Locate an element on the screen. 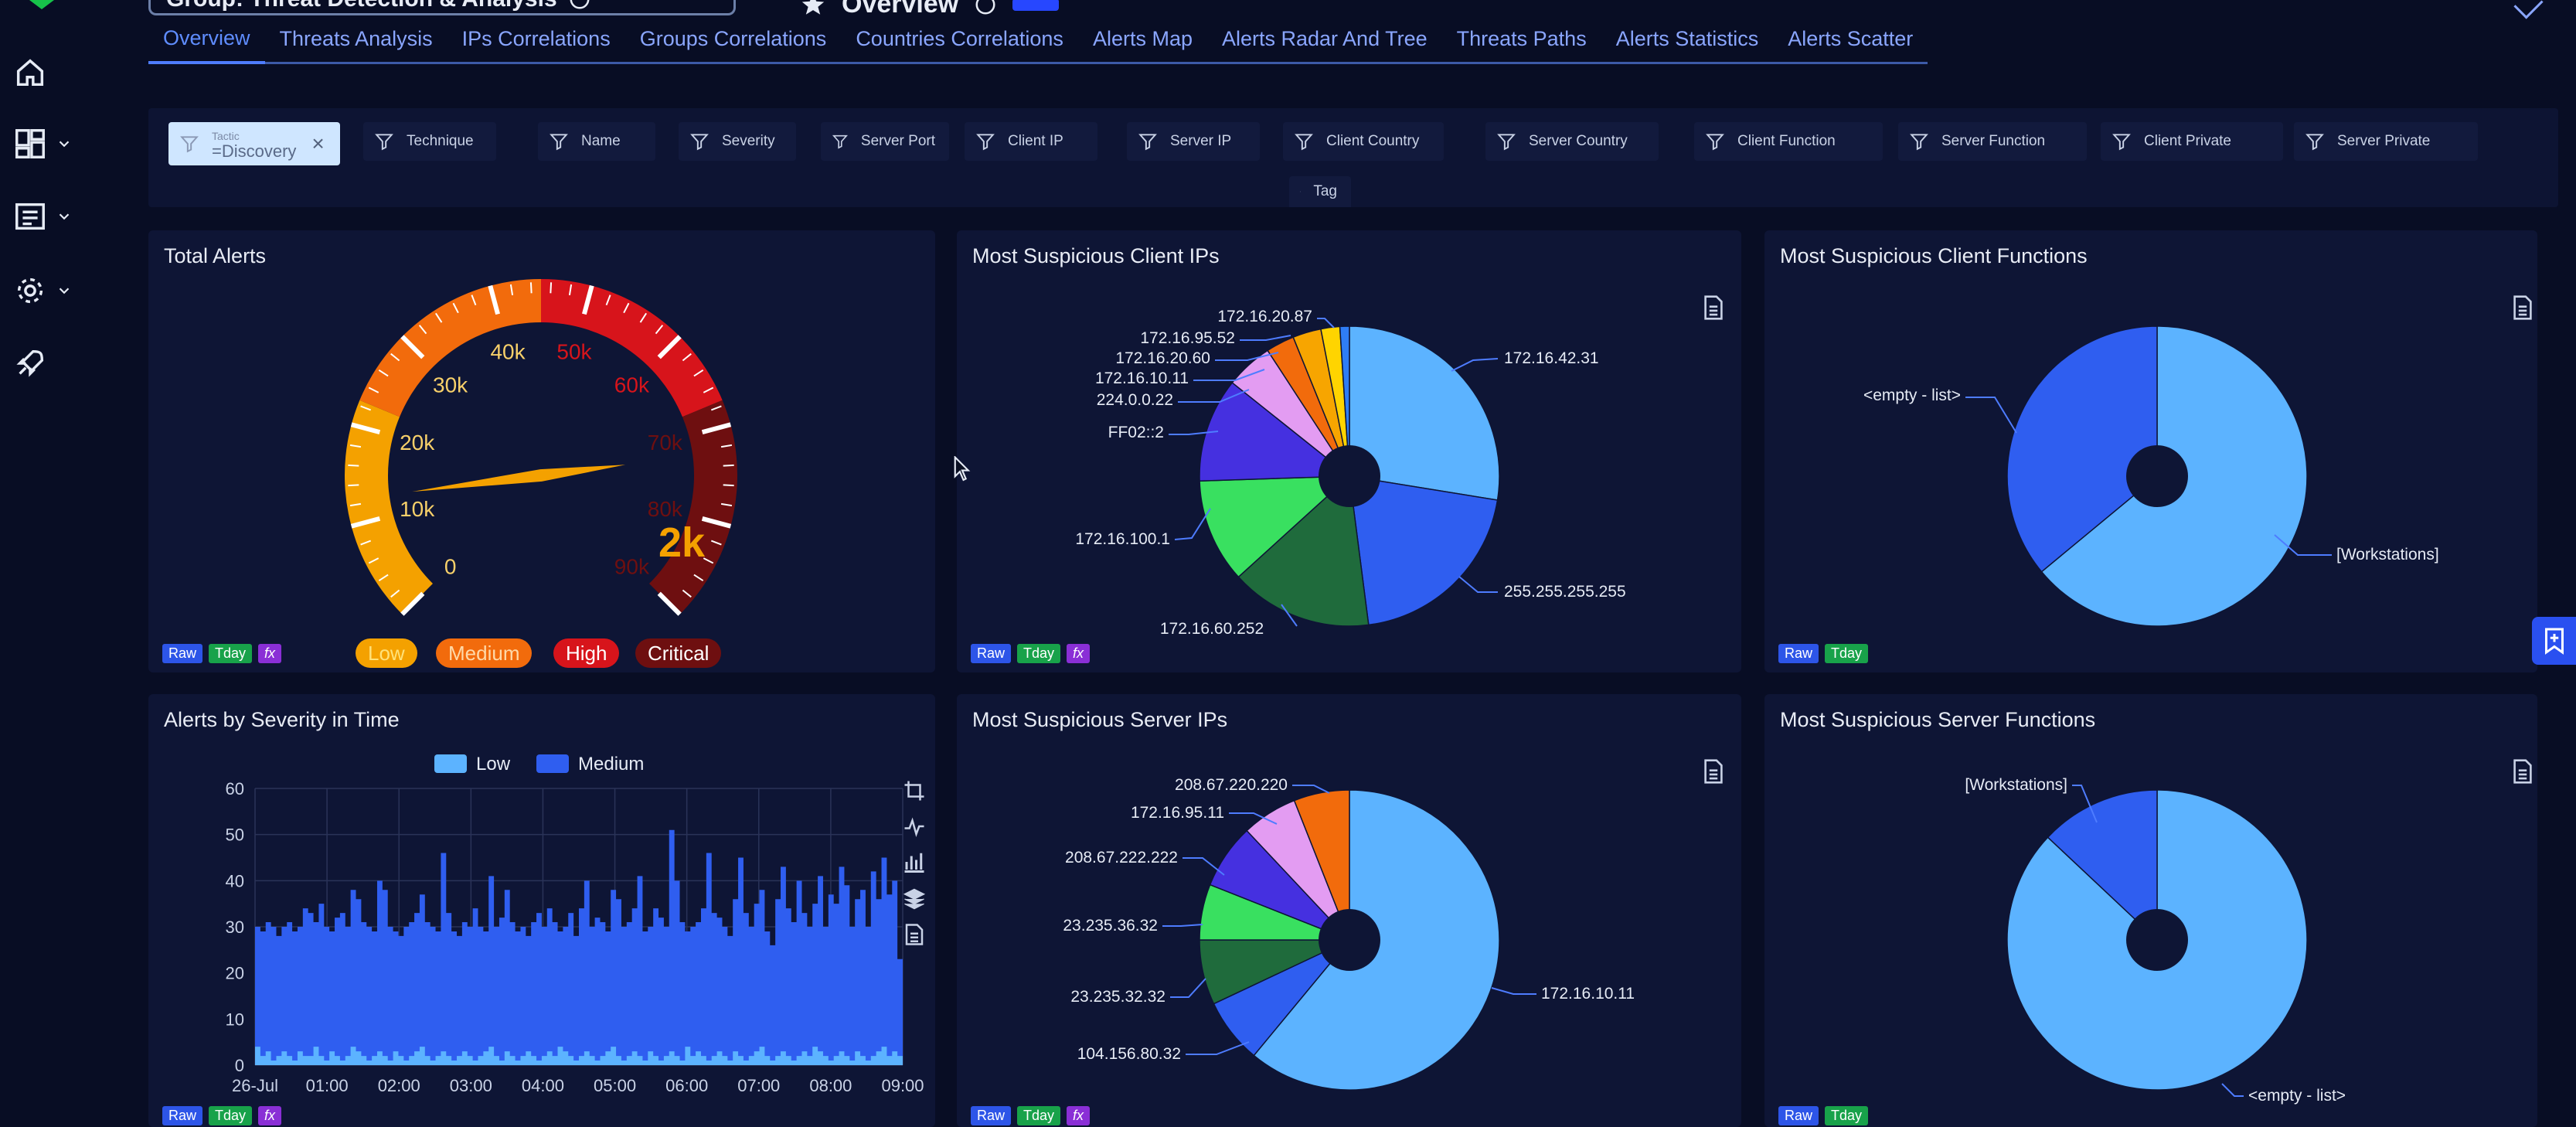 The width and height of the screenshot is (2576, 1127). filter-chip-tactic: Tactic =Discovery × is located at coordinates (254, 143).